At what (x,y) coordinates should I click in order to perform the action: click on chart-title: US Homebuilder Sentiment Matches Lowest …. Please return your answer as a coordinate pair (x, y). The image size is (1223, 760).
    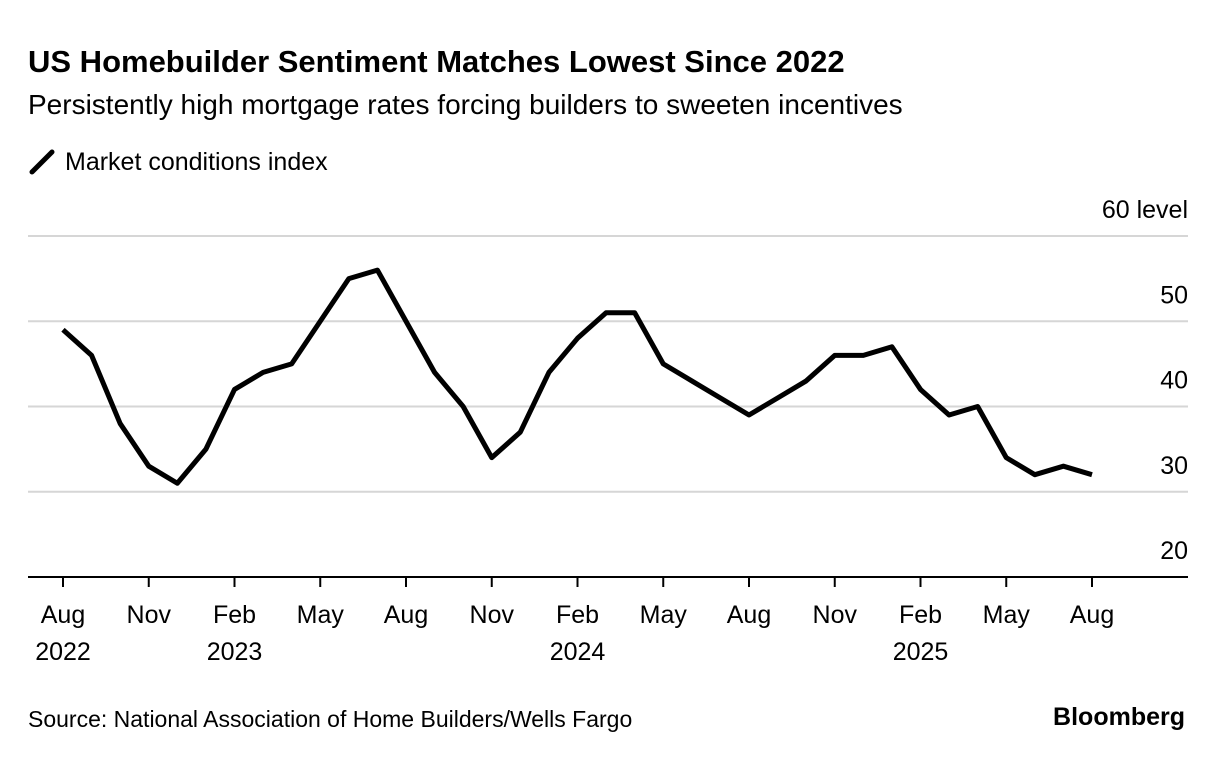
    Looking at the image, I should click on (436, 61).